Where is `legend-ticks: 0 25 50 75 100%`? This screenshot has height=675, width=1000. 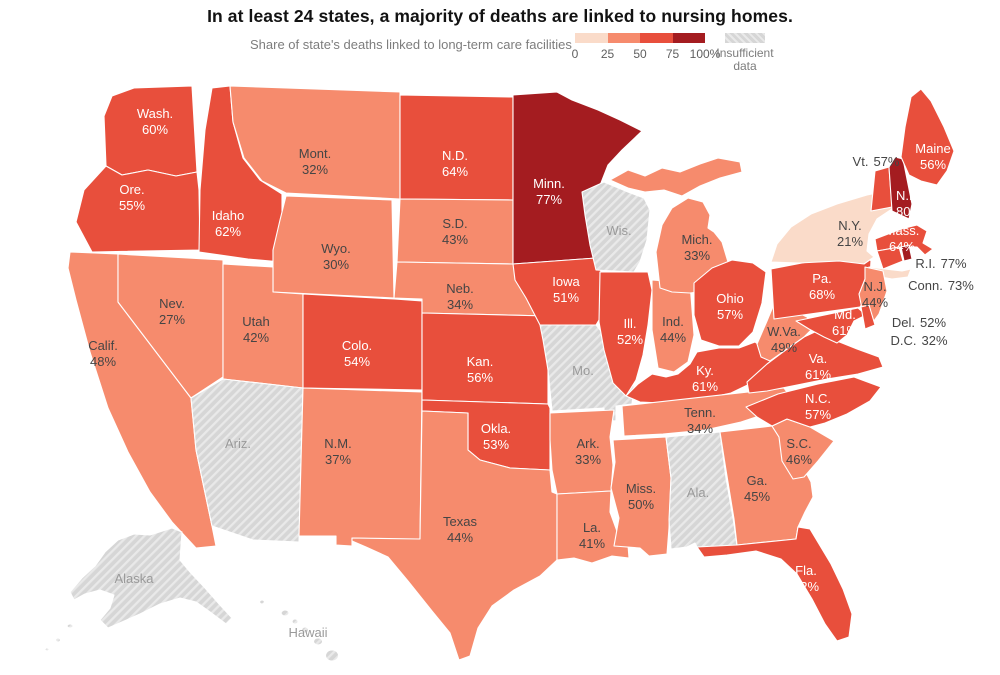
legend-ticks: 0 25 50 75 100% is located at coordinates (646, 54).